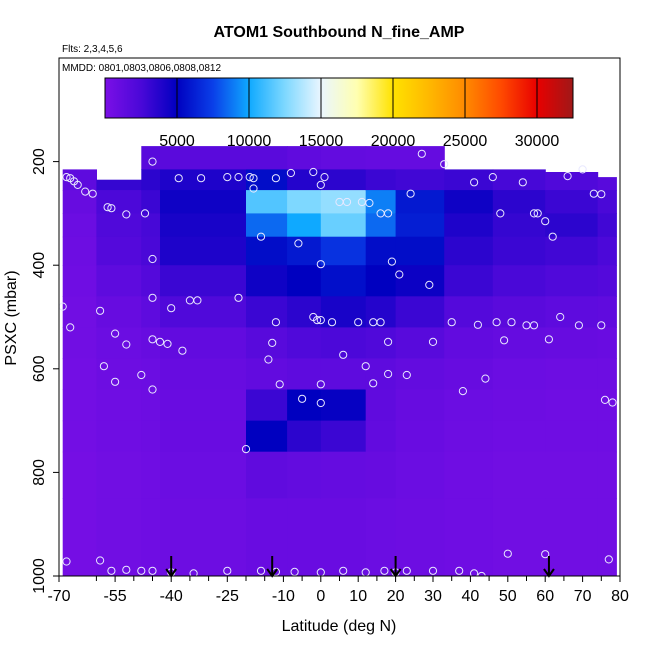 The width and height of the screenshot is (650, 655). What do you see at coordinates (227, 596) in the screenshot?
I see `x-tick-label: -25` at bounding box center [227, 596].